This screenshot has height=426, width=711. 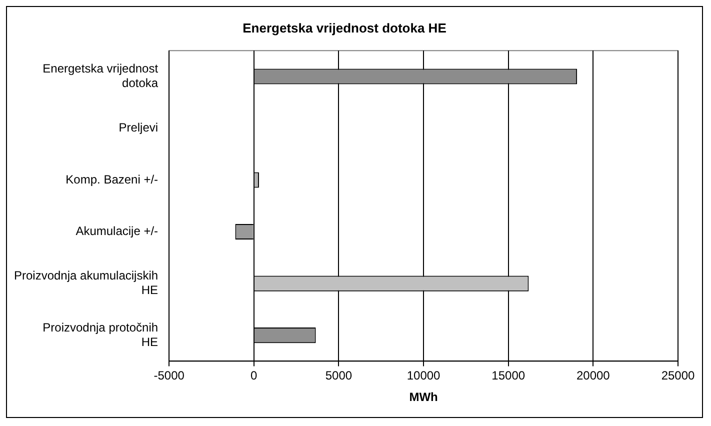 I want to click on x-tick-label: -5000, so click(x=169, y=375).